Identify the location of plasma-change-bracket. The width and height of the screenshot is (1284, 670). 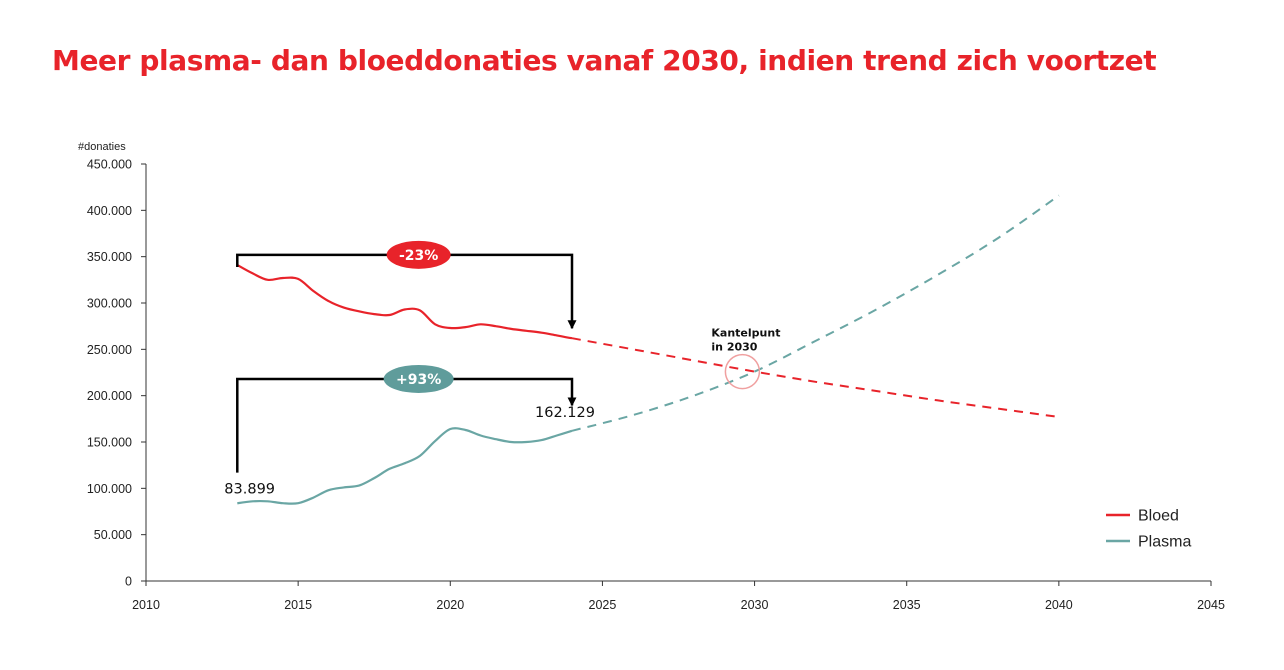
(406, 425).